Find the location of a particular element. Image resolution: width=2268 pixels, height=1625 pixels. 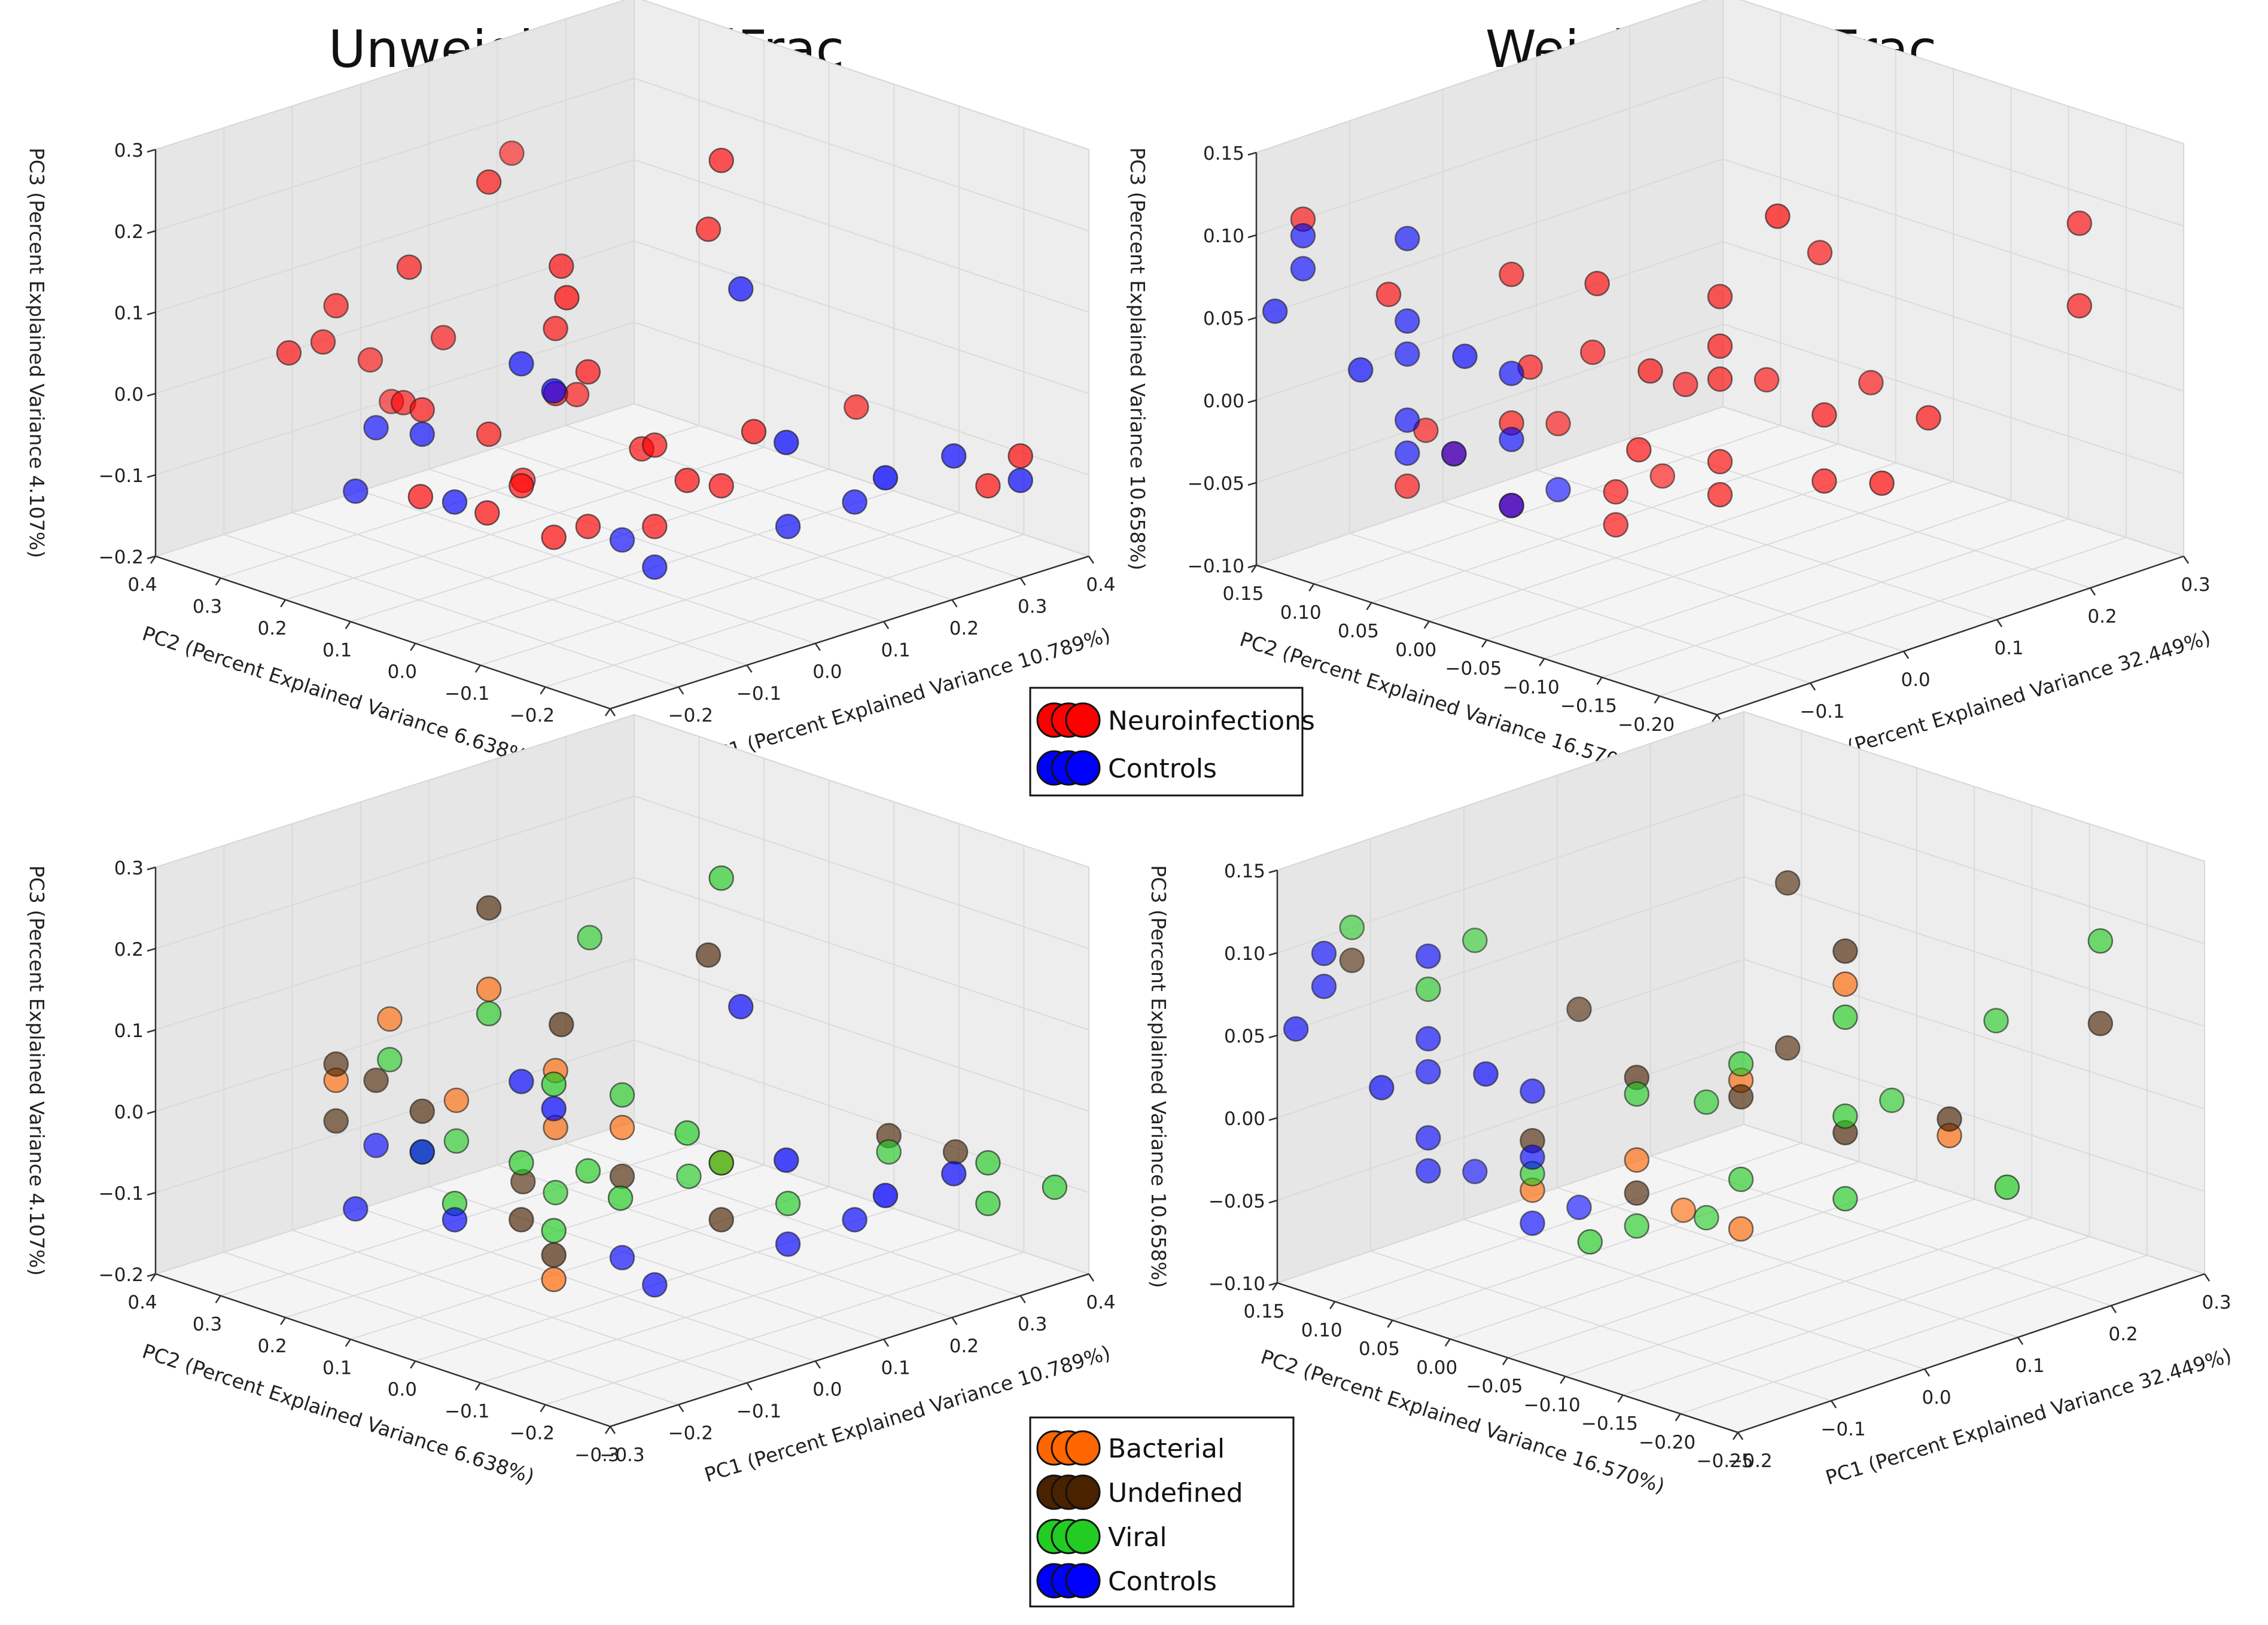

legend-marker-viral is located at coordinates (1083, 1536).